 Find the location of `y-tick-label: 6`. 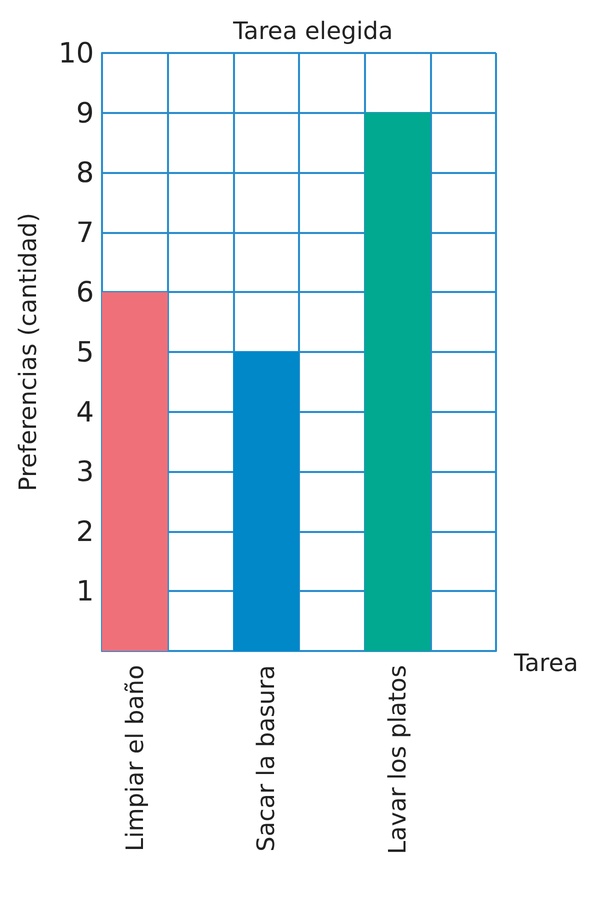

y-tick-label: 6 is located at coordinates (85, 292).